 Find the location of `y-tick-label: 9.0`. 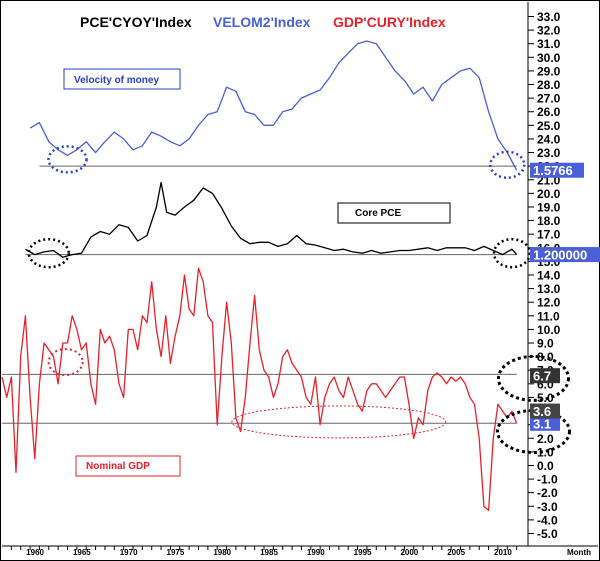

y-tick-label: 9.0 is located at coordinates (545, 344).